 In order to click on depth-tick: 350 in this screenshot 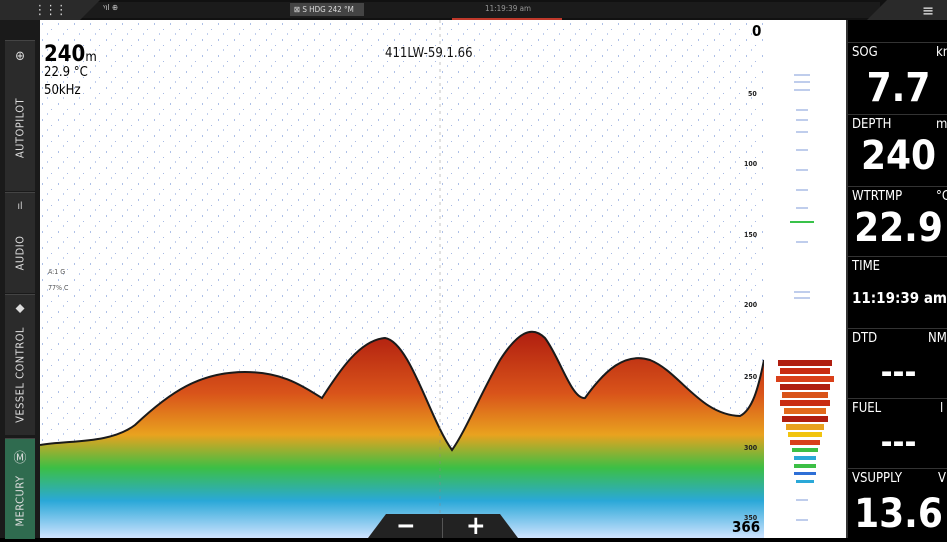, I will do `click(751, 518)`.